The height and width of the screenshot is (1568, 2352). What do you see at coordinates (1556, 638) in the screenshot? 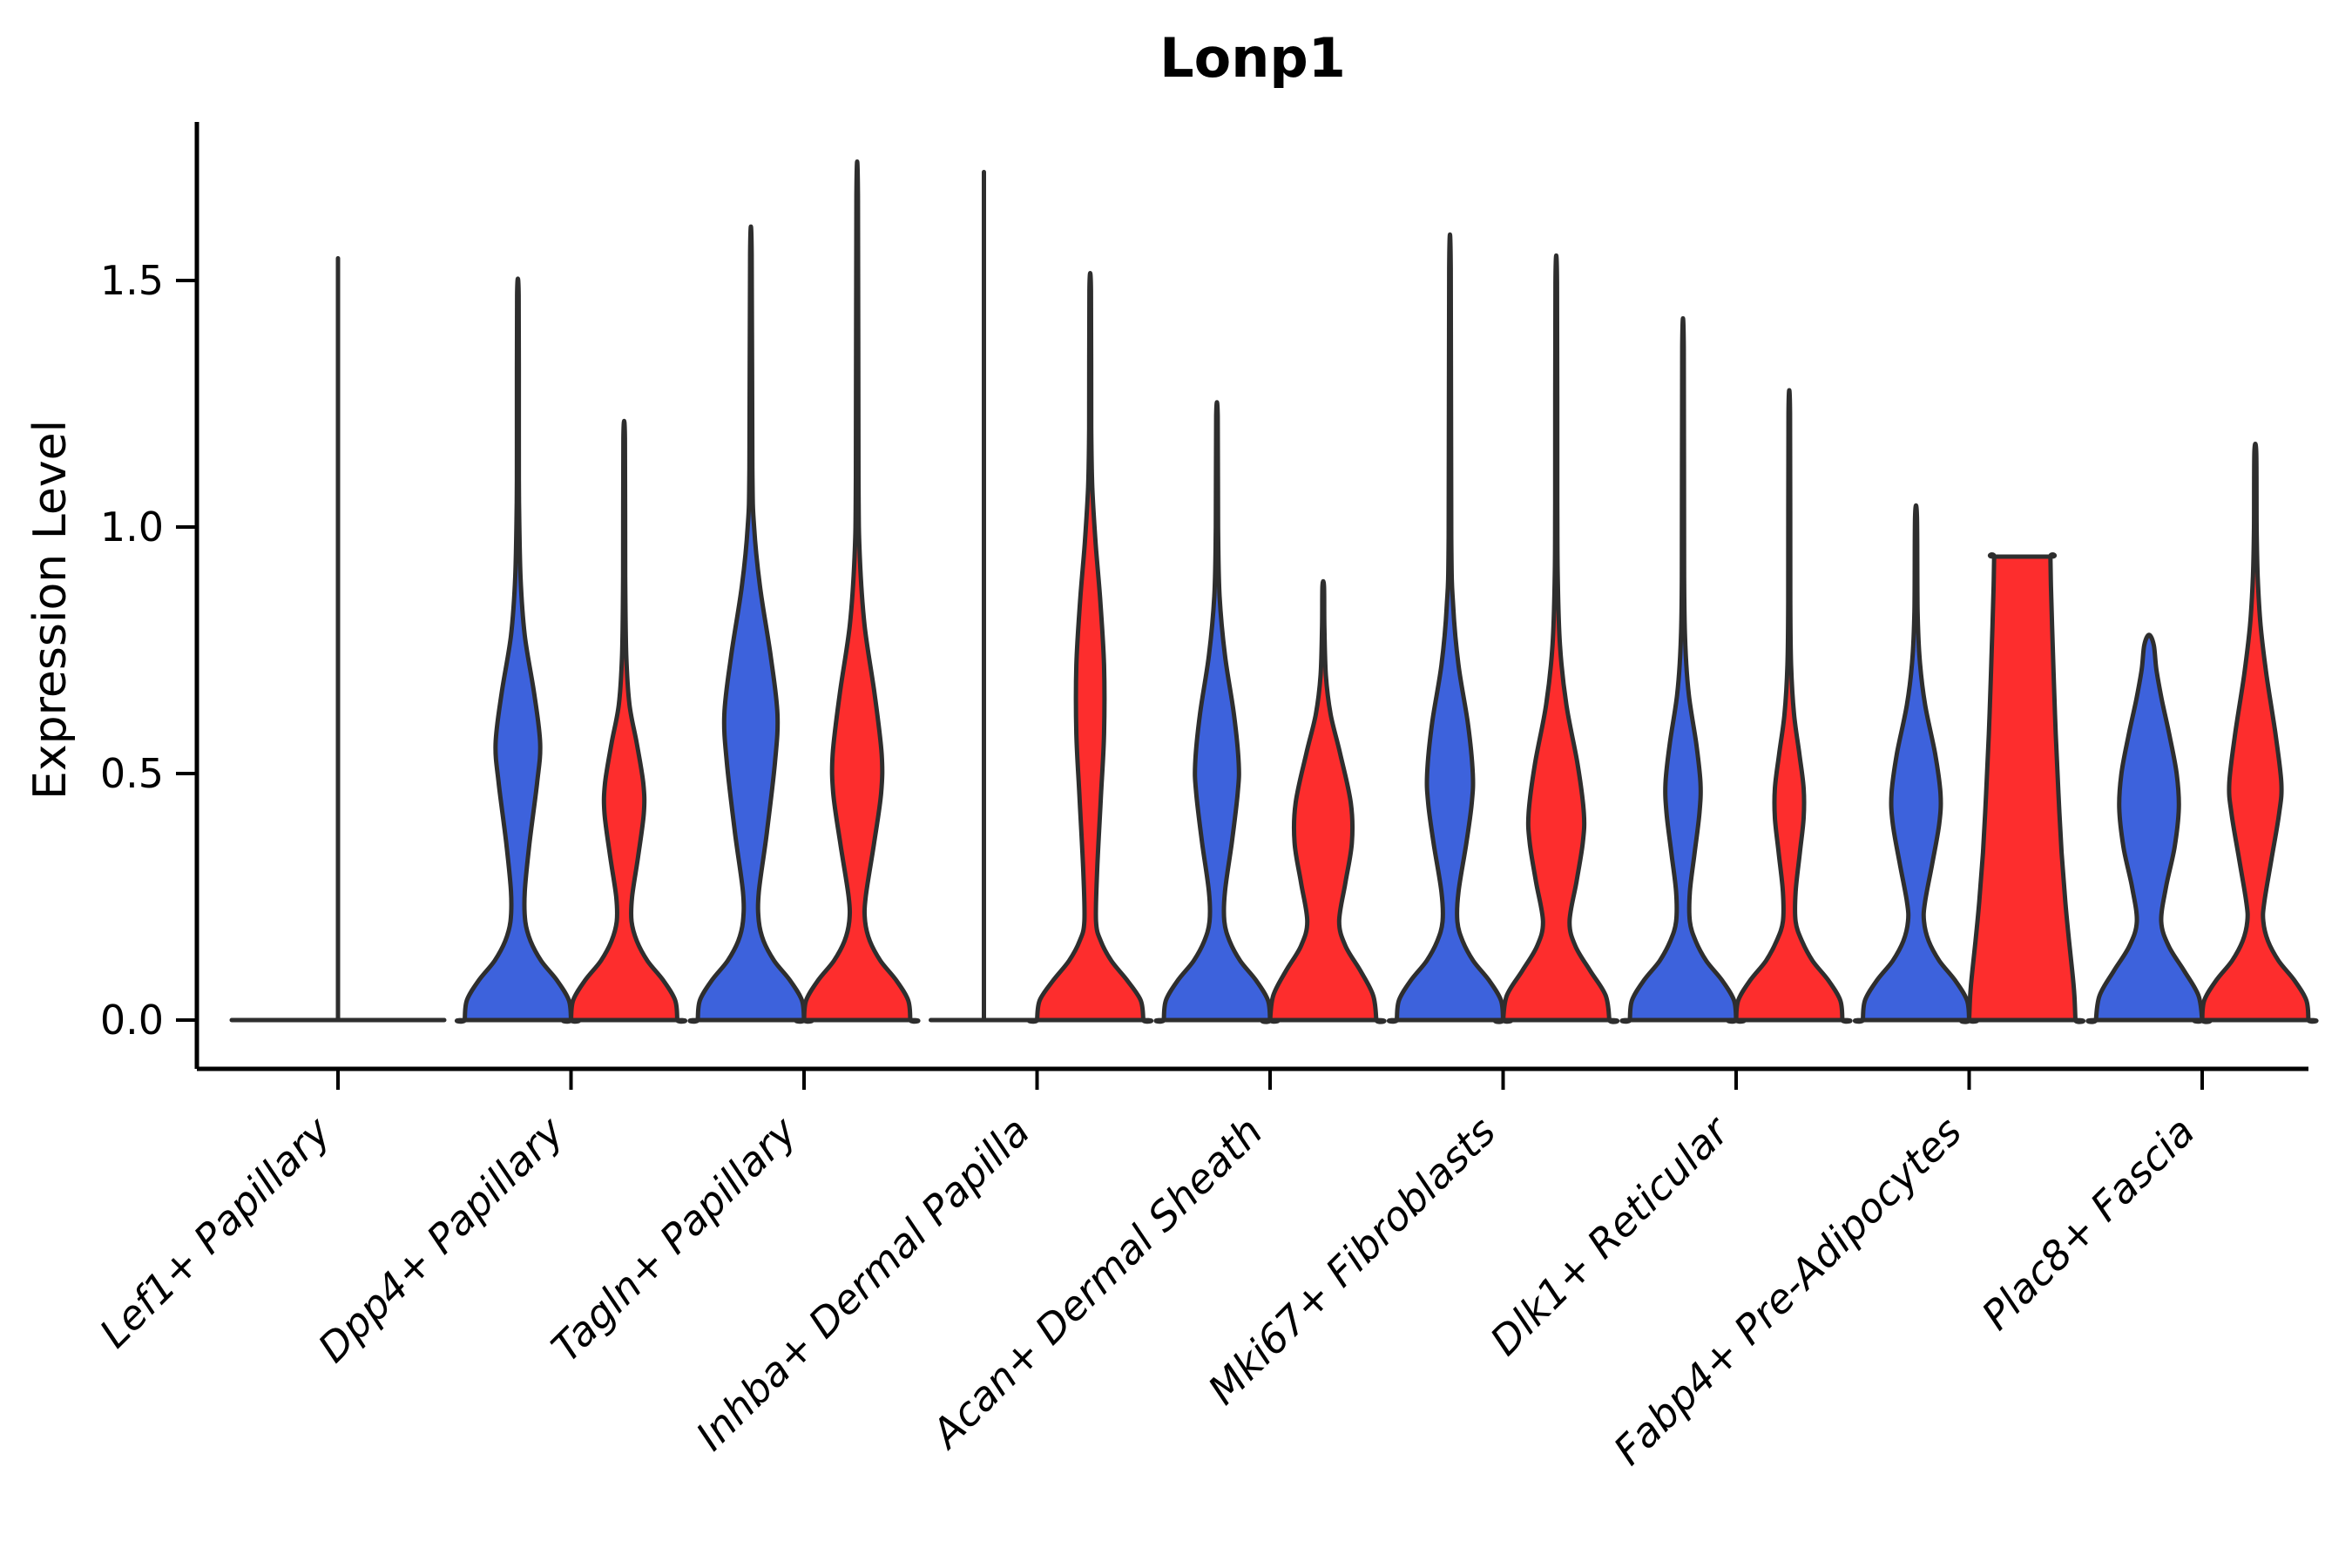
I see `violin-5-right` at bounding box center [1556, 638].